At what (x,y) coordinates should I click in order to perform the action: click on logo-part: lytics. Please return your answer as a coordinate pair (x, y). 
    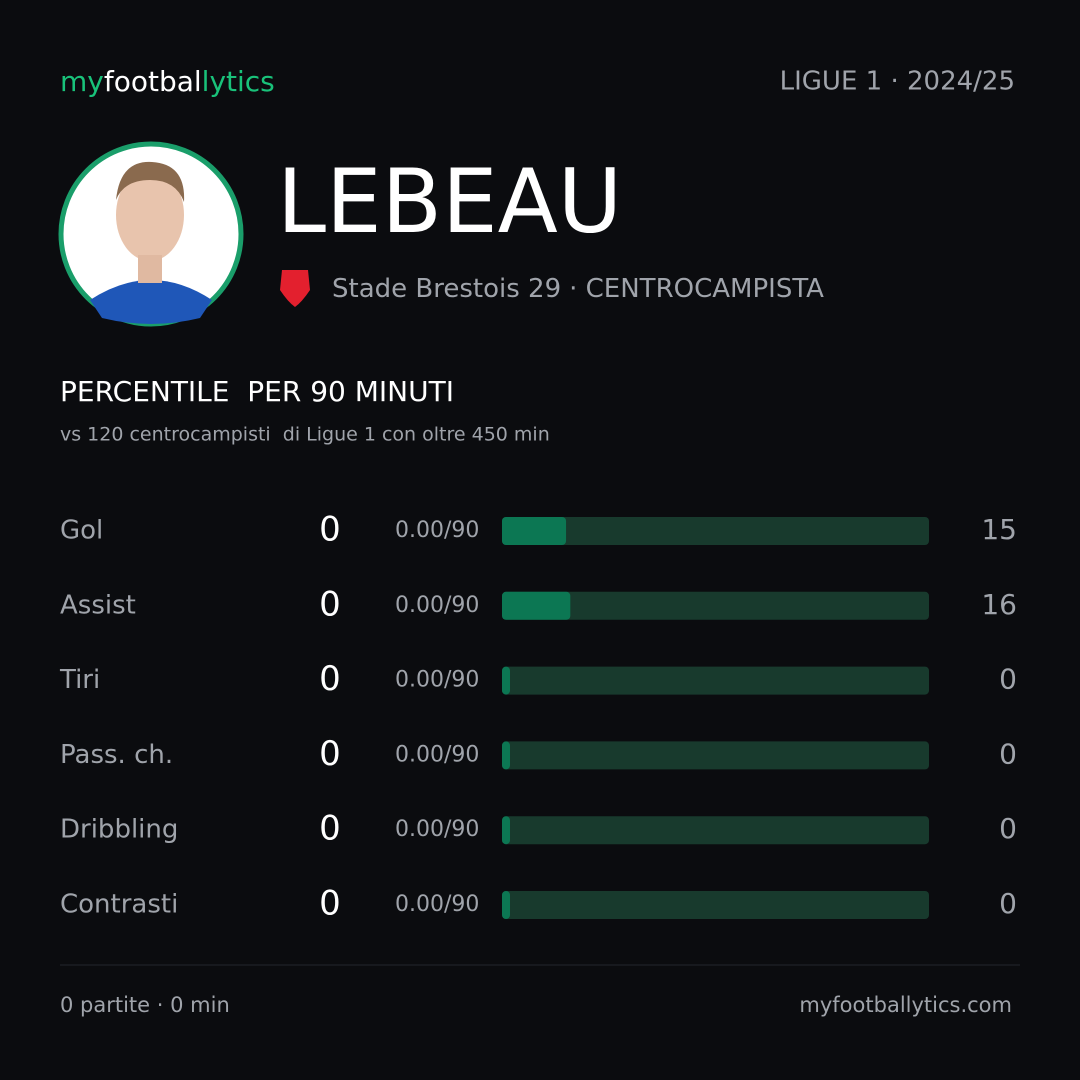
    Looking at the image, I should click on (238, 81).